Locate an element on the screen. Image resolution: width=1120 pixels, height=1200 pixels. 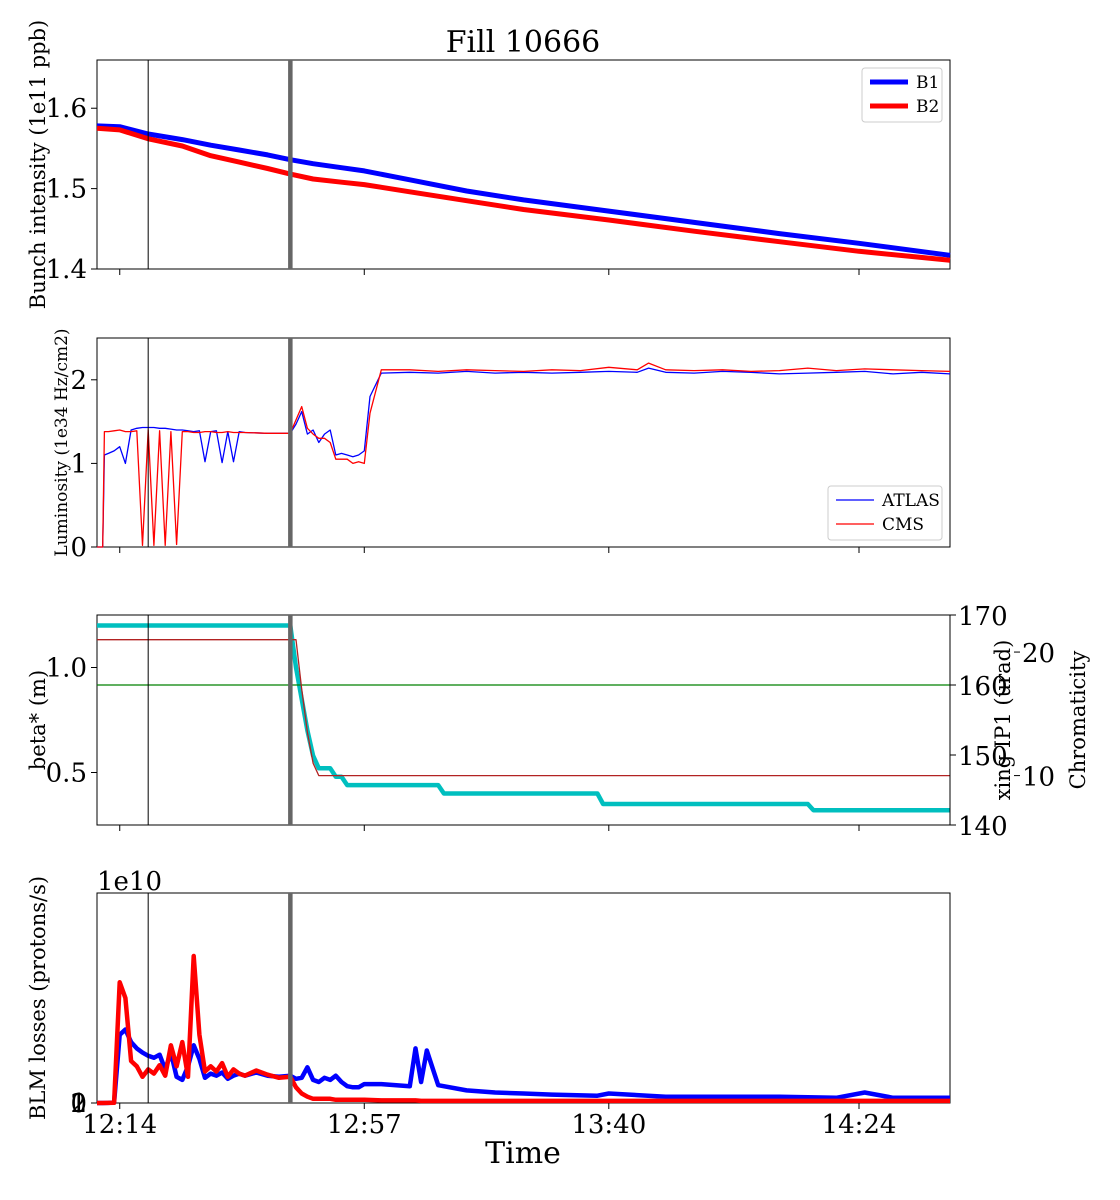
y-tick-label: 1.6 is located at coordinates (66, 109).